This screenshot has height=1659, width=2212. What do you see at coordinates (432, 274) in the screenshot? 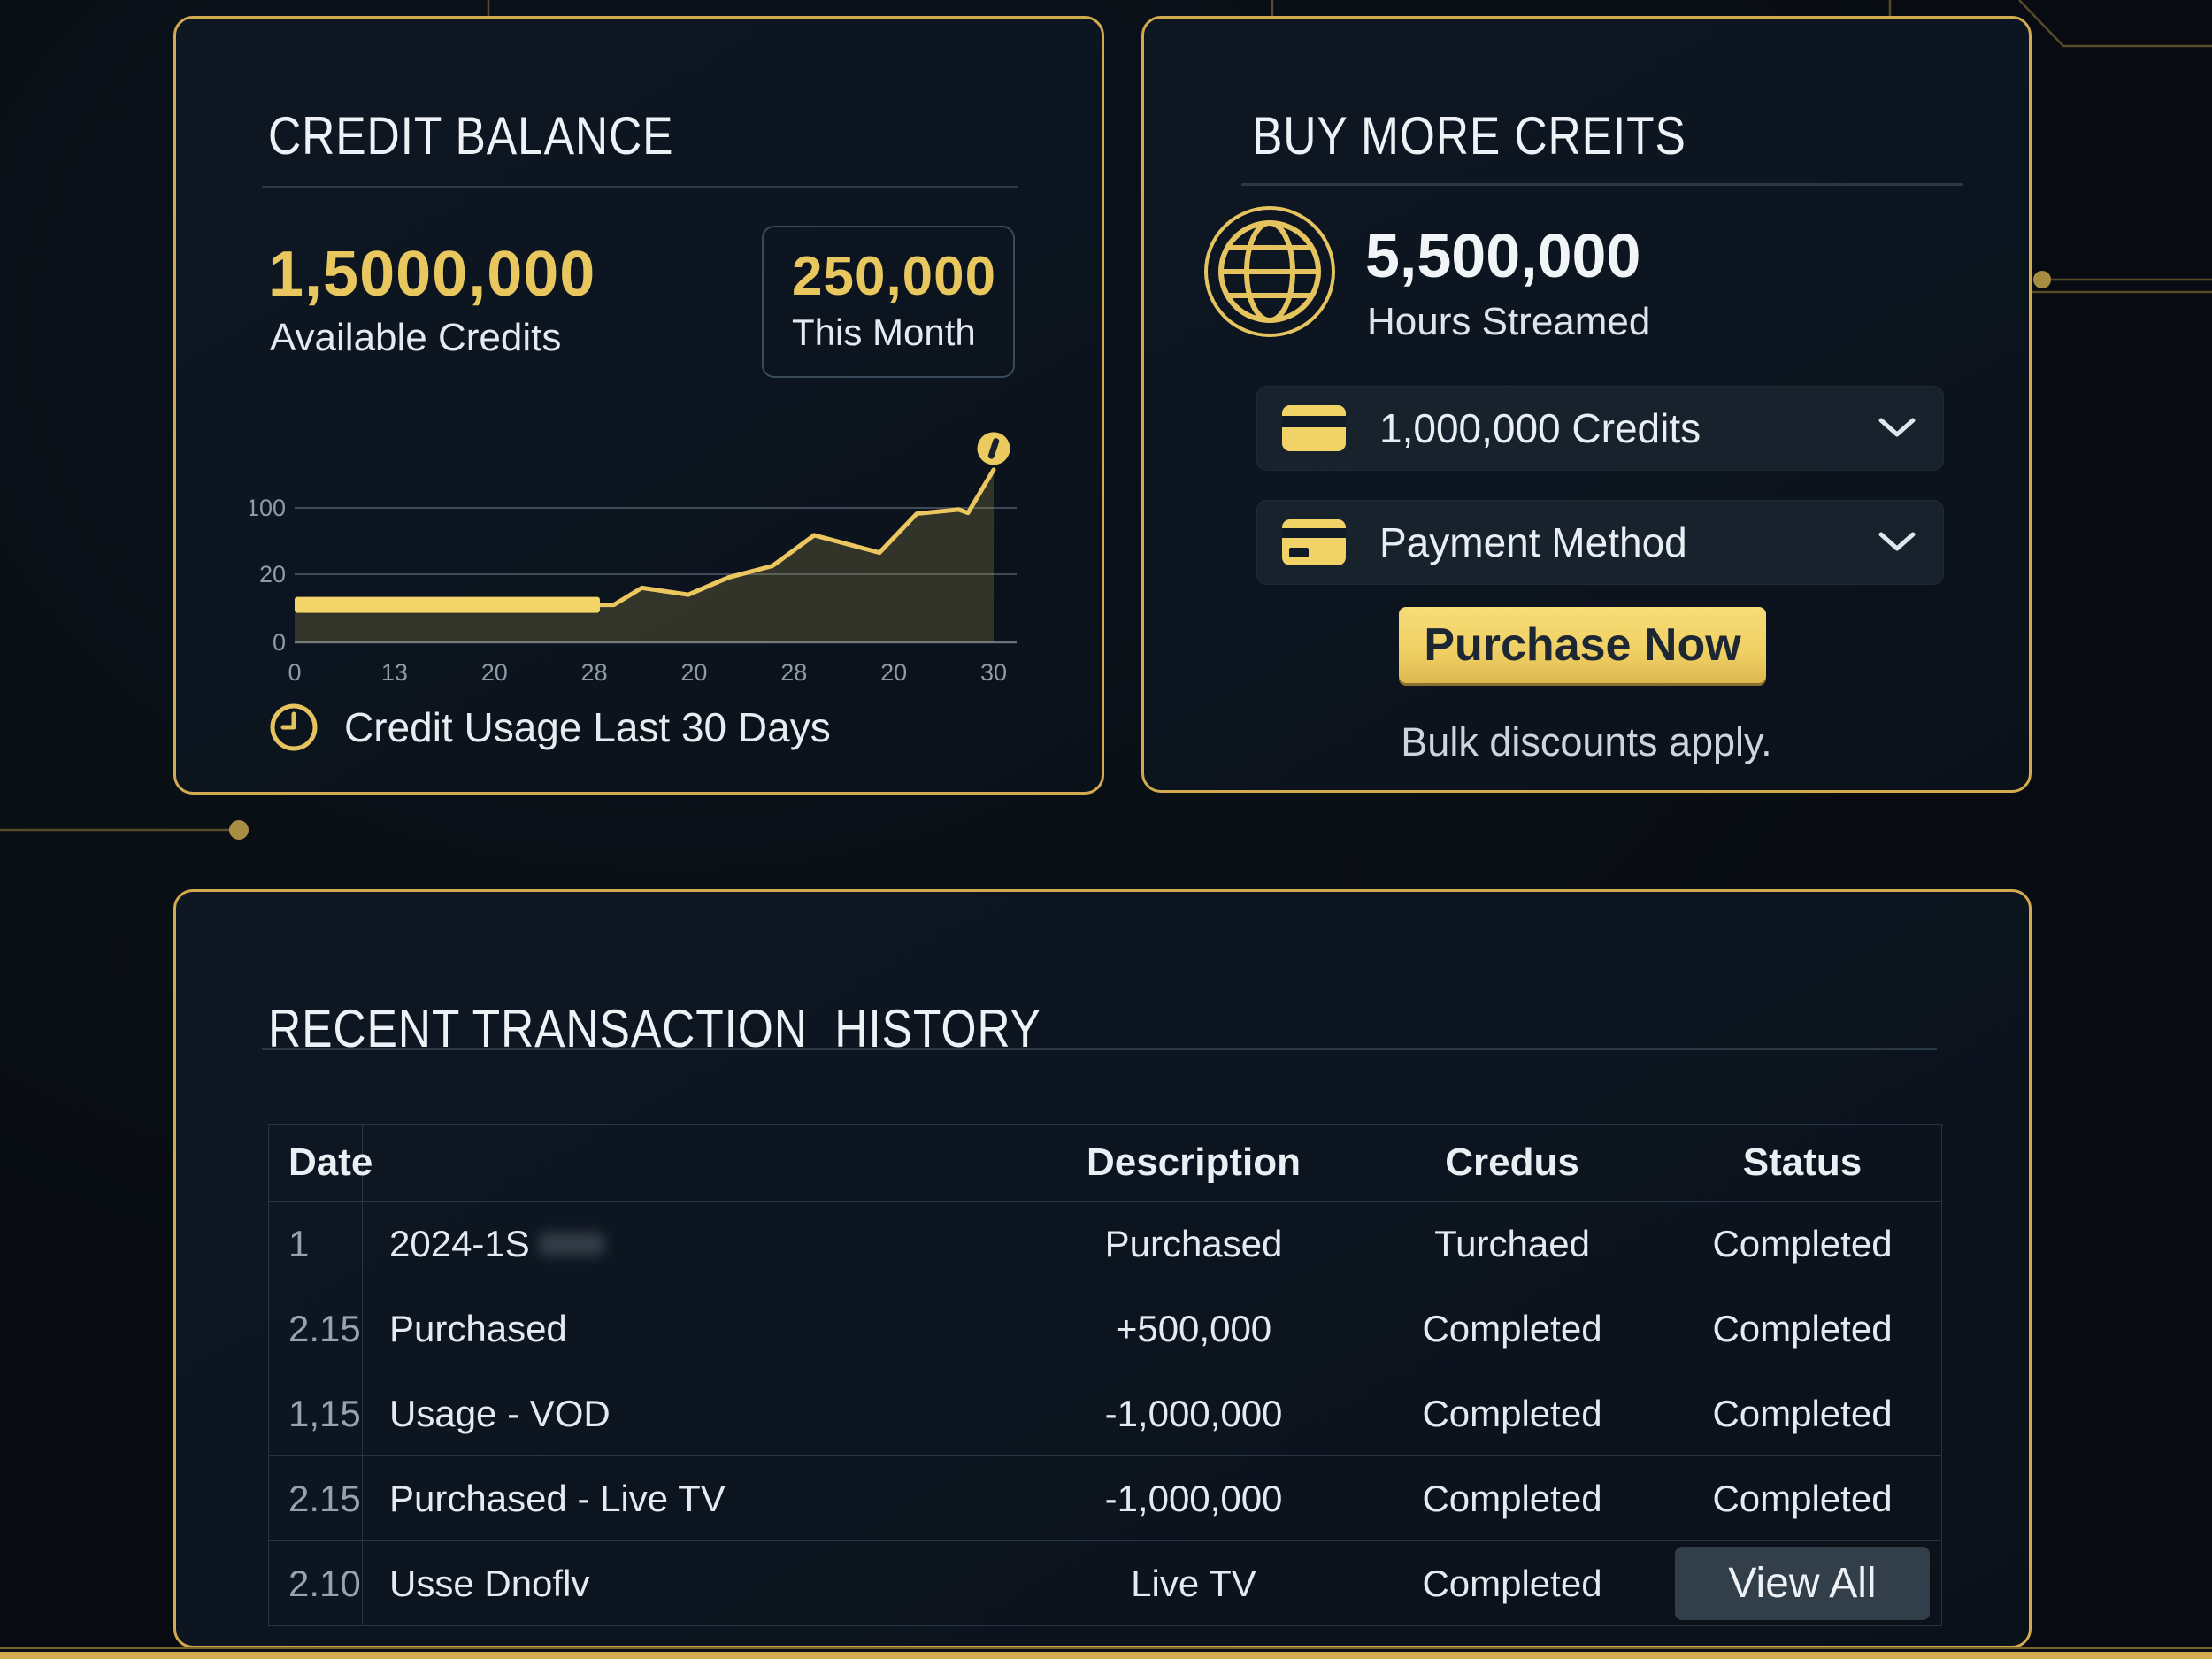
I see `available-credits-value: 1,5000,000` at bounding box center [432, 274].